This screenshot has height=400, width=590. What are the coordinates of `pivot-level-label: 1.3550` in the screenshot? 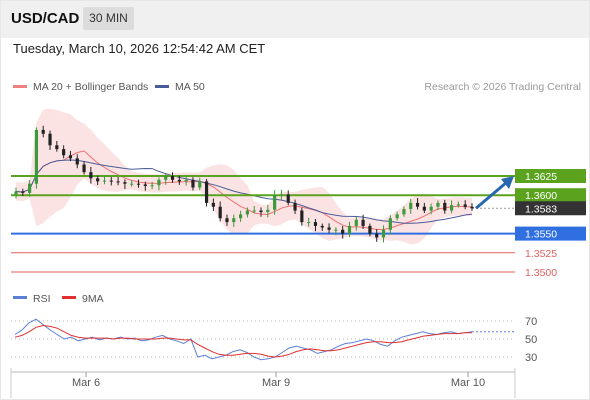 It's located at (541, 235).